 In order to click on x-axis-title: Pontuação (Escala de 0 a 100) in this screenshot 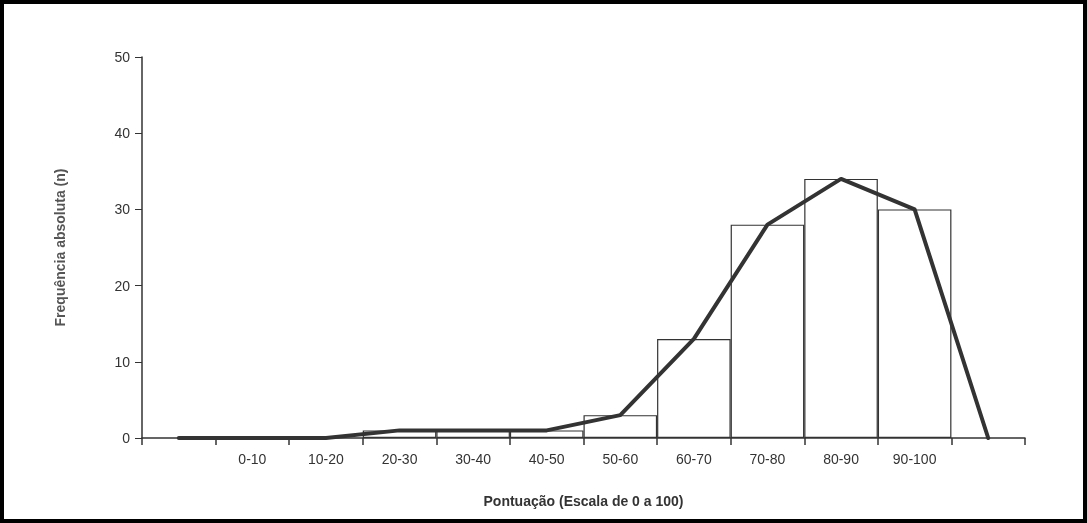, I will do `click(583, 501)`.